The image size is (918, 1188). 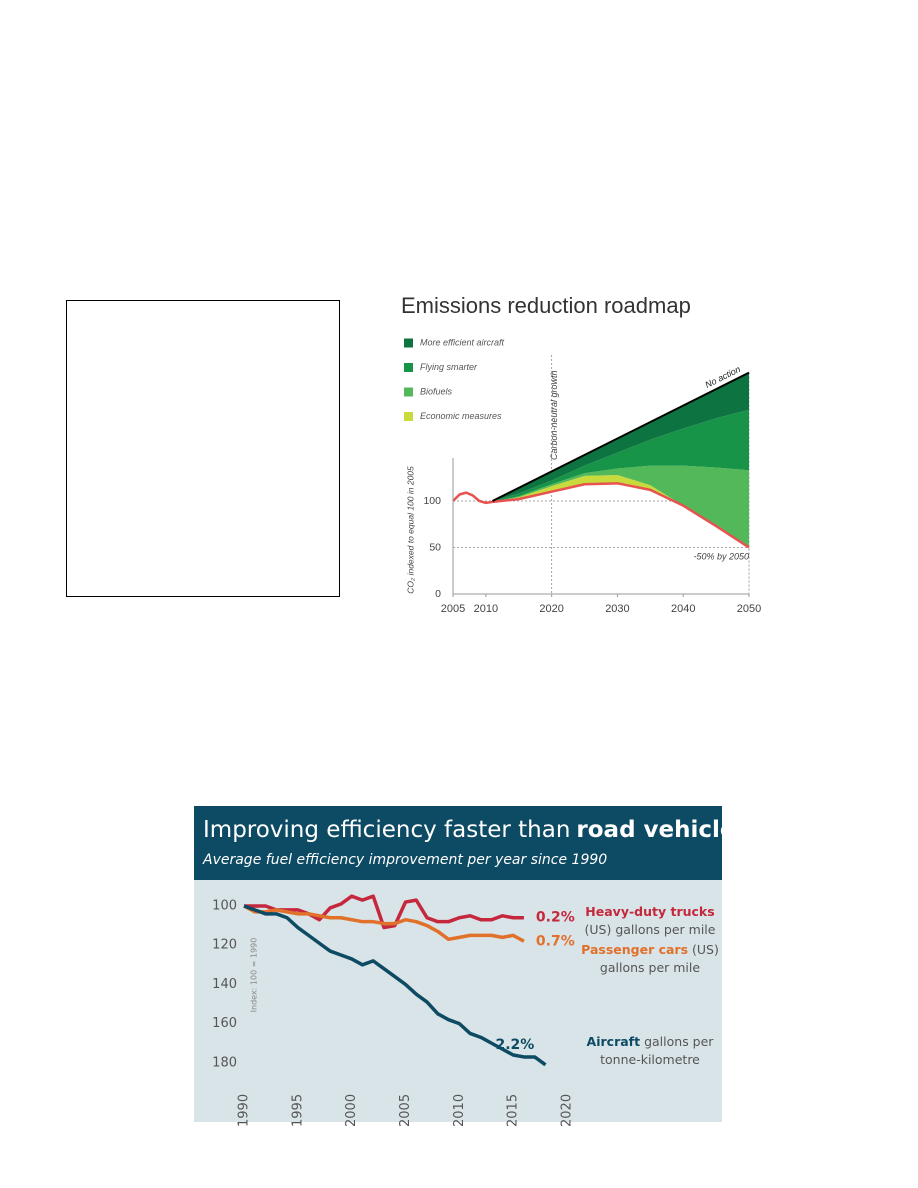 I want to click on y-axis-label: CO₂ indexed to equal 100 in 2005, so click(x=410, y=530).